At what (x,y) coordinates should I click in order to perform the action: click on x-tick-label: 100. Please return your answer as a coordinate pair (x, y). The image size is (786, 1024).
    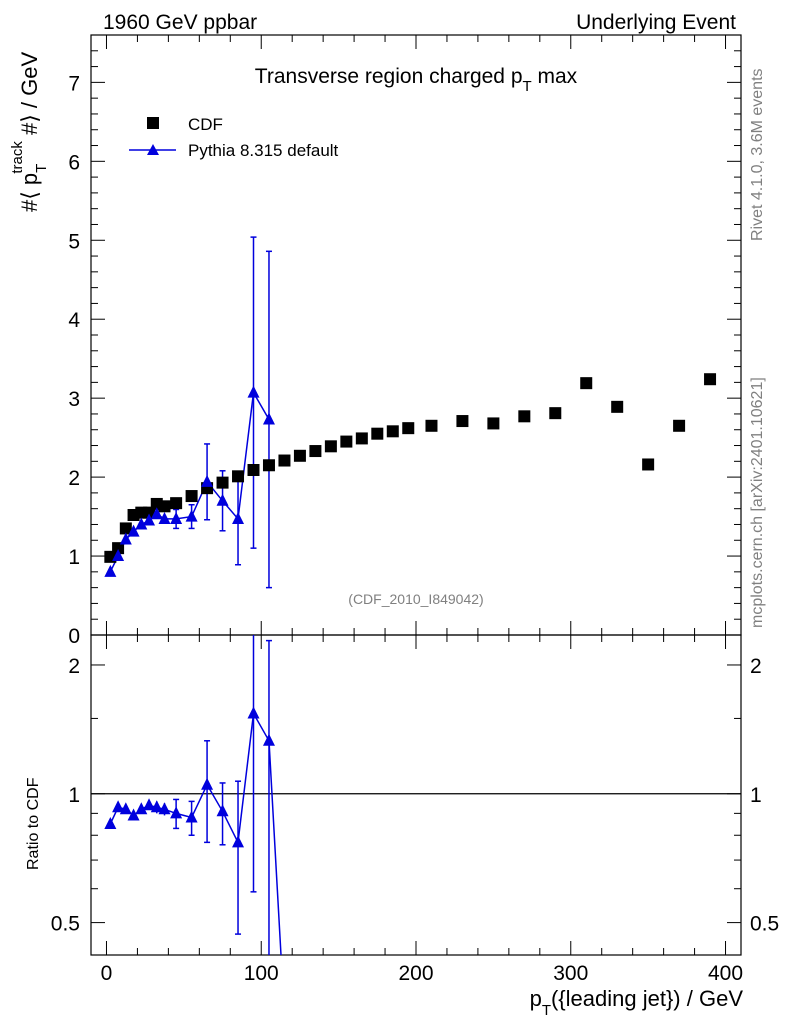
    Looking at the image, I should click on (261, 973).